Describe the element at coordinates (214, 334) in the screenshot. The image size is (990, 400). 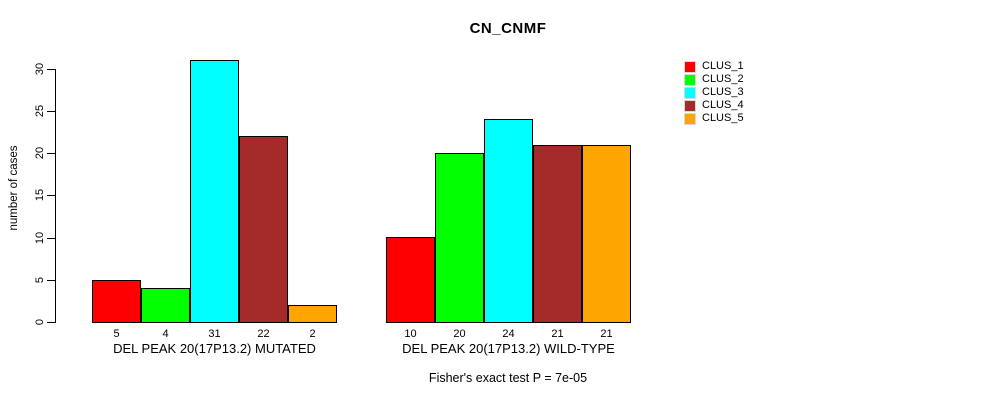
I see `bar-value-label: 31` at that location.